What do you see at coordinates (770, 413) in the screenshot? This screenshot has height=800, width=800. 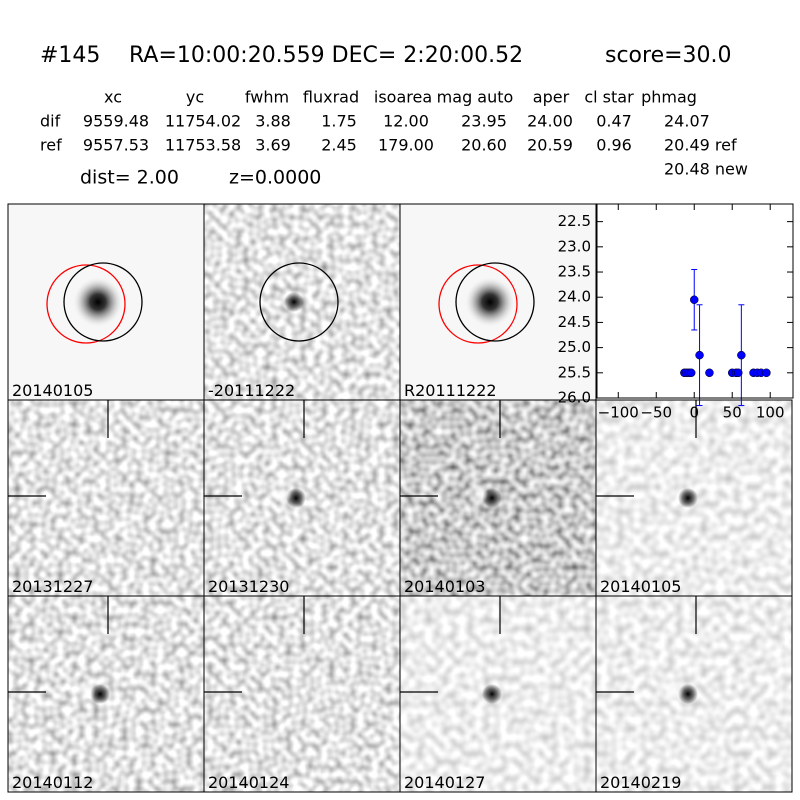 I see `x-tick-label: 100` at bounding box center [770, 413].